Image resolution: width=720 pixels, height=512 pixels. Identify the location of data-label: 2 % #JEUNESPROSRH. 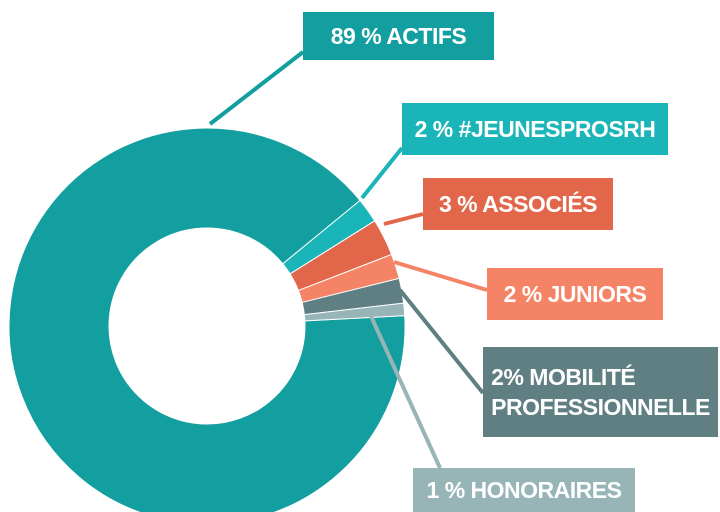
(535, 129).